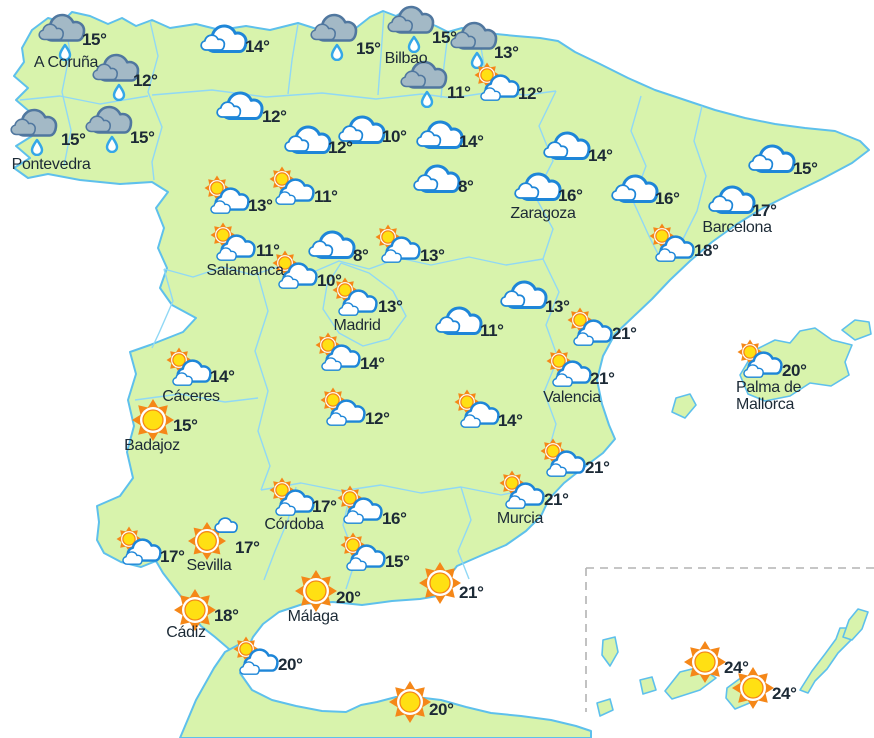 The image size is (874, 738). Describe the element at coordinates (855, 624) in the screenshot. I see `lanzarote-island` at that location.